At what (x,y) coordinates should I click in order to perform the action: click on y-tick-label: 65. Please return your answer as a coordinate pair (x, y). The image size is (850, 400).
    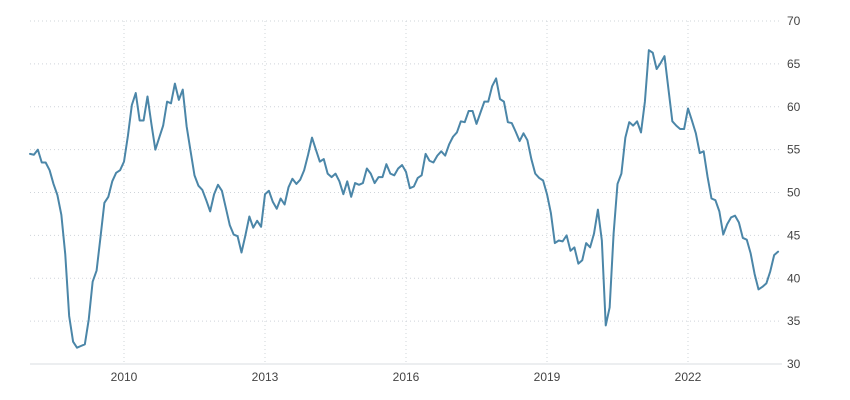
    Looking at the image, I should click on (794, 64).